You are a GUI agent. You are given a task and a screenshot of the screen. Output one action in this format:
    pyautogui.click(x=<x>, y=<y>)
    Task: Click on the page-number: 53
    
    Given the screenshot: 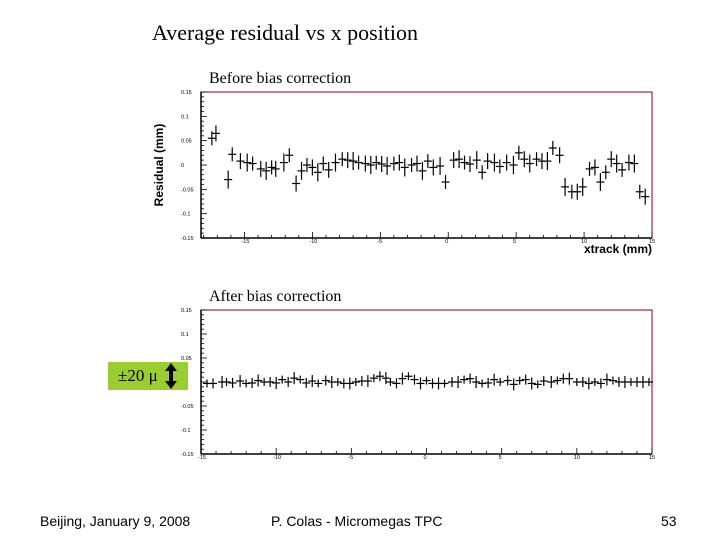 What is the action you would take?
    pyautogui.click(x=669, y=521)
    